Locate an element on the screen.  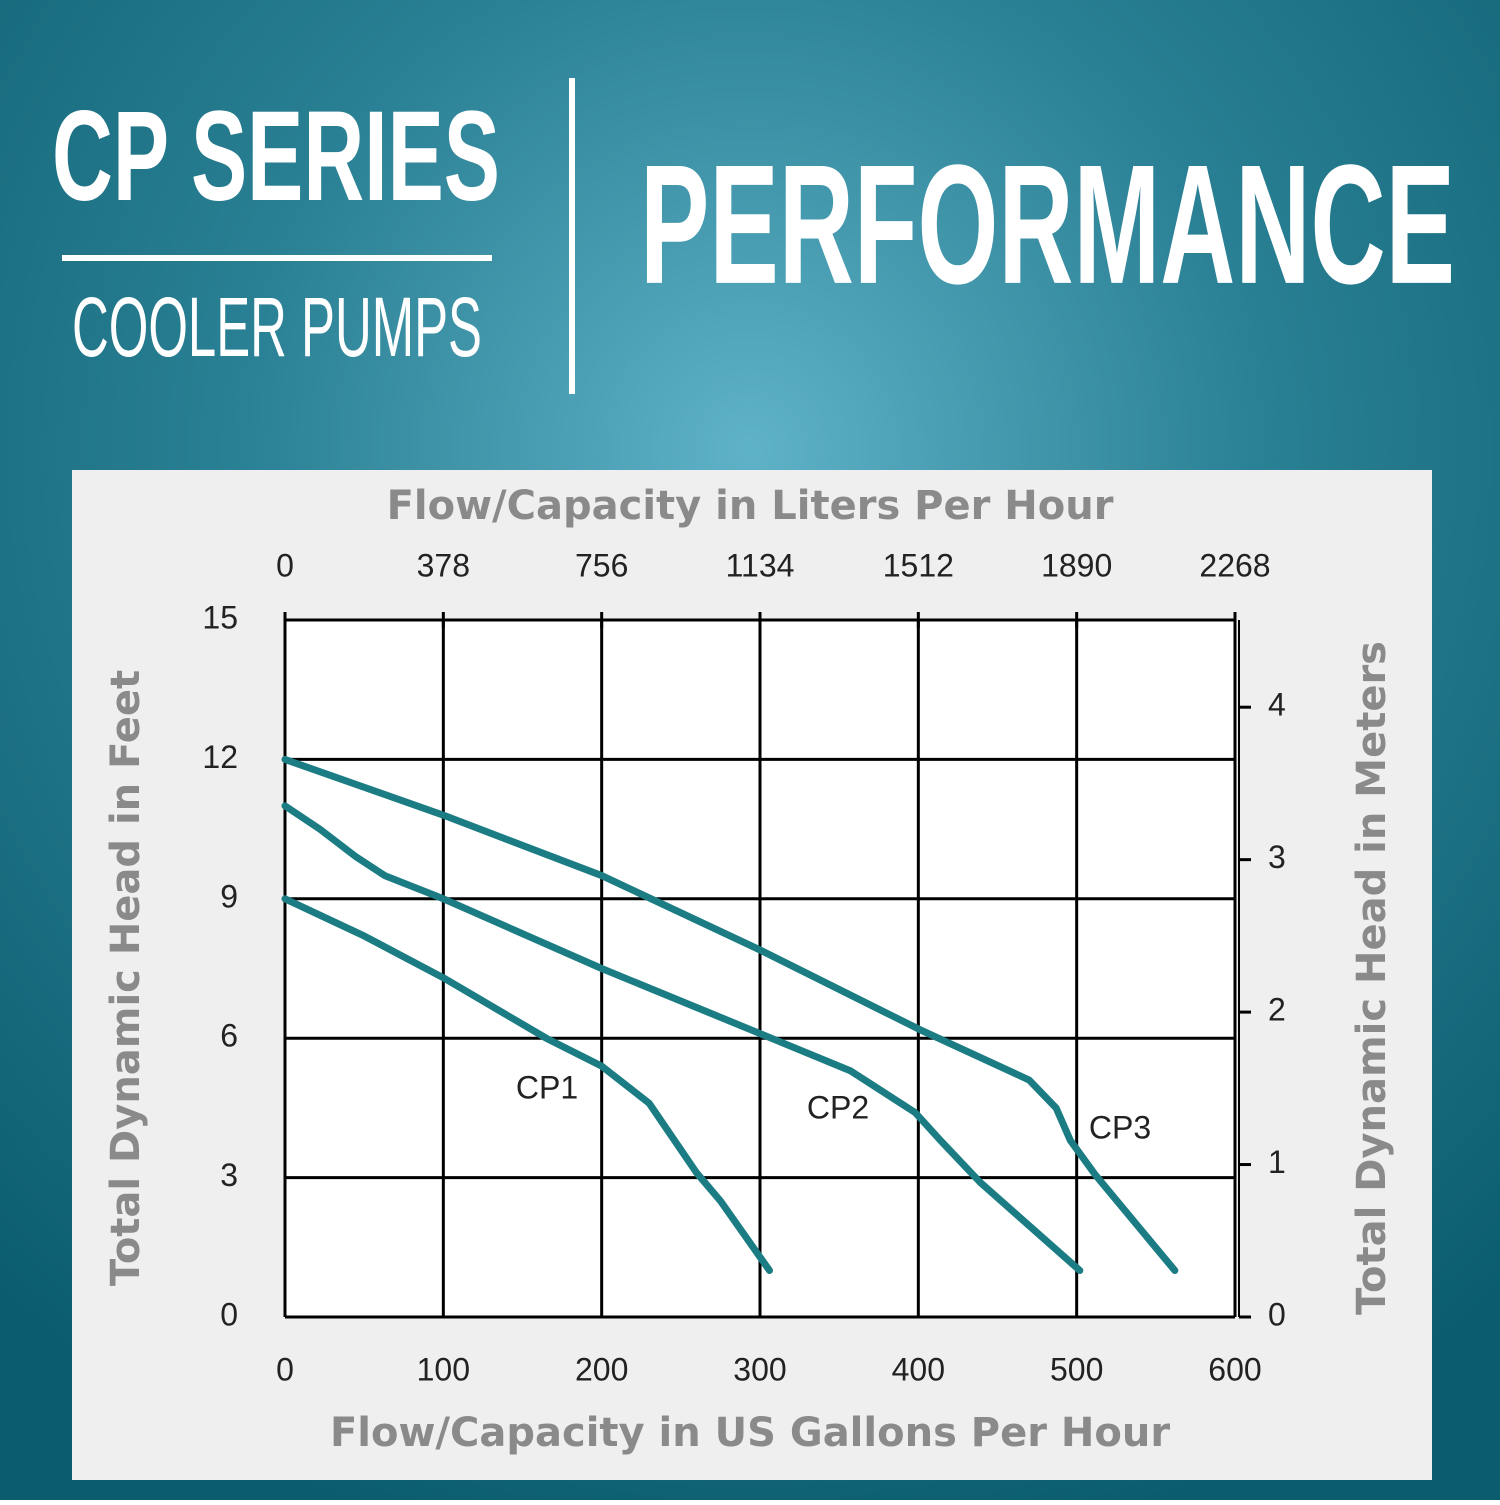
series-title: CP SERIES is located at coordinates (276, 156).